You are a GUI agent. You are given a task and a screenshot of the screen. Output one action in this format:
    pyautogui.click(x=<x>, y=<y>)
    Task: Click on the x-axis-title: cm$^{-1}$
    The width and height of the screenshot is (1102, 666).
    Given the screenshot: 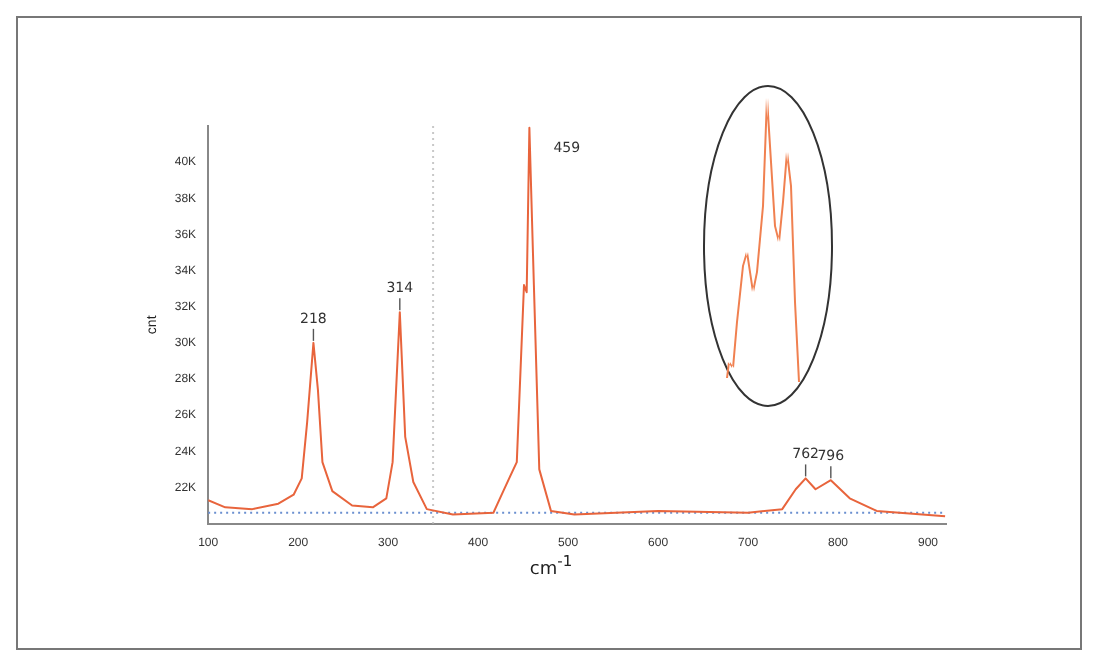 What is the action you would take?
    pyautogui.click(x=551, y=566)
    